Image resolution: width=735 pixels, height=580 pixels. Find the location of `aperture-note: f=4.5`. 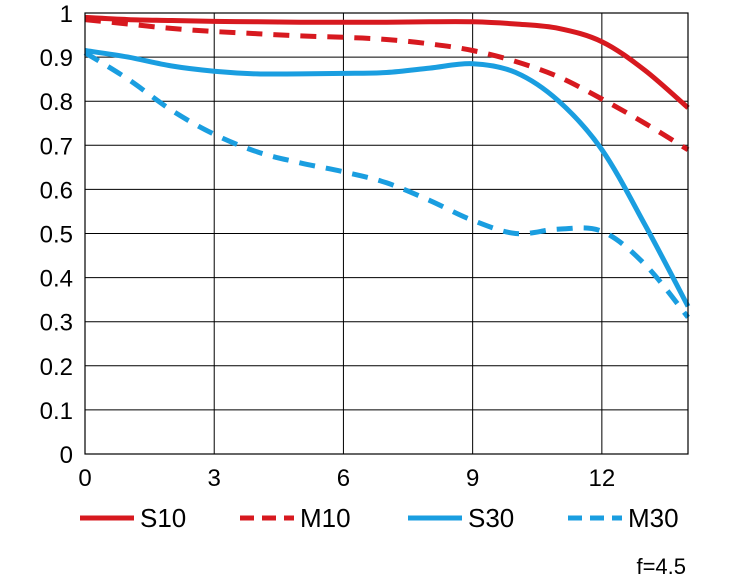

aperture-note: f=4.5 is located at coordinates (661, 566).